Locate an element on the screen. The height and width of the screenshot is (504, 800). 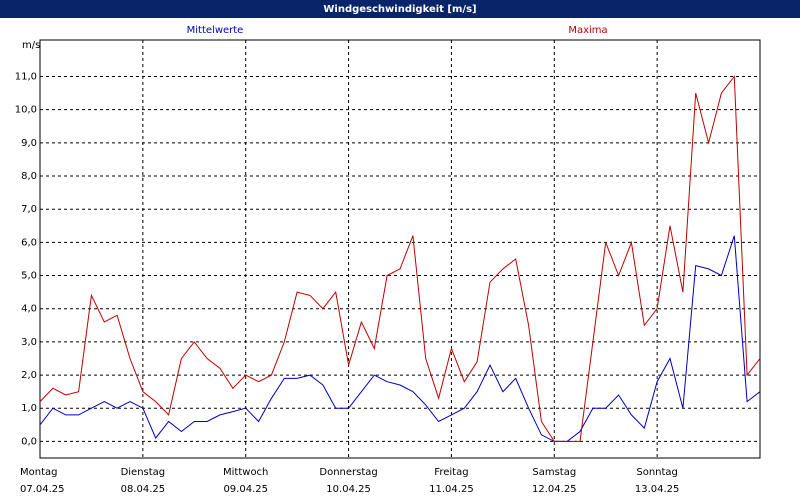
y-tick-label: 6,0 is located at coordinates (29, 242).